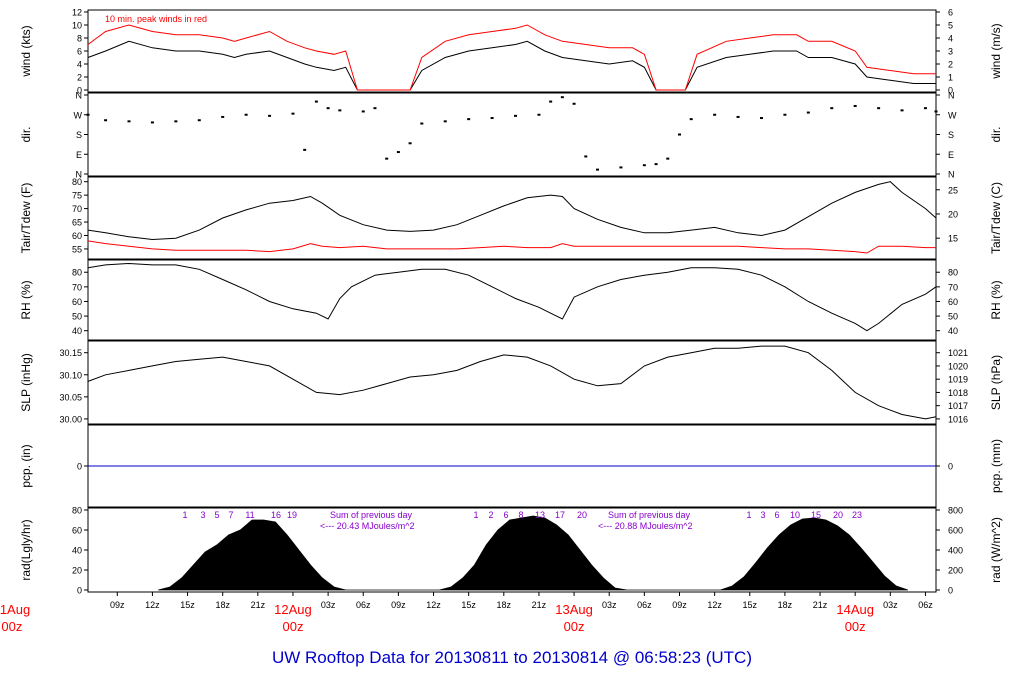 This screenshot has width=1024, height=700. I want to click on ytick-label-left: 6, so click(79, 52).